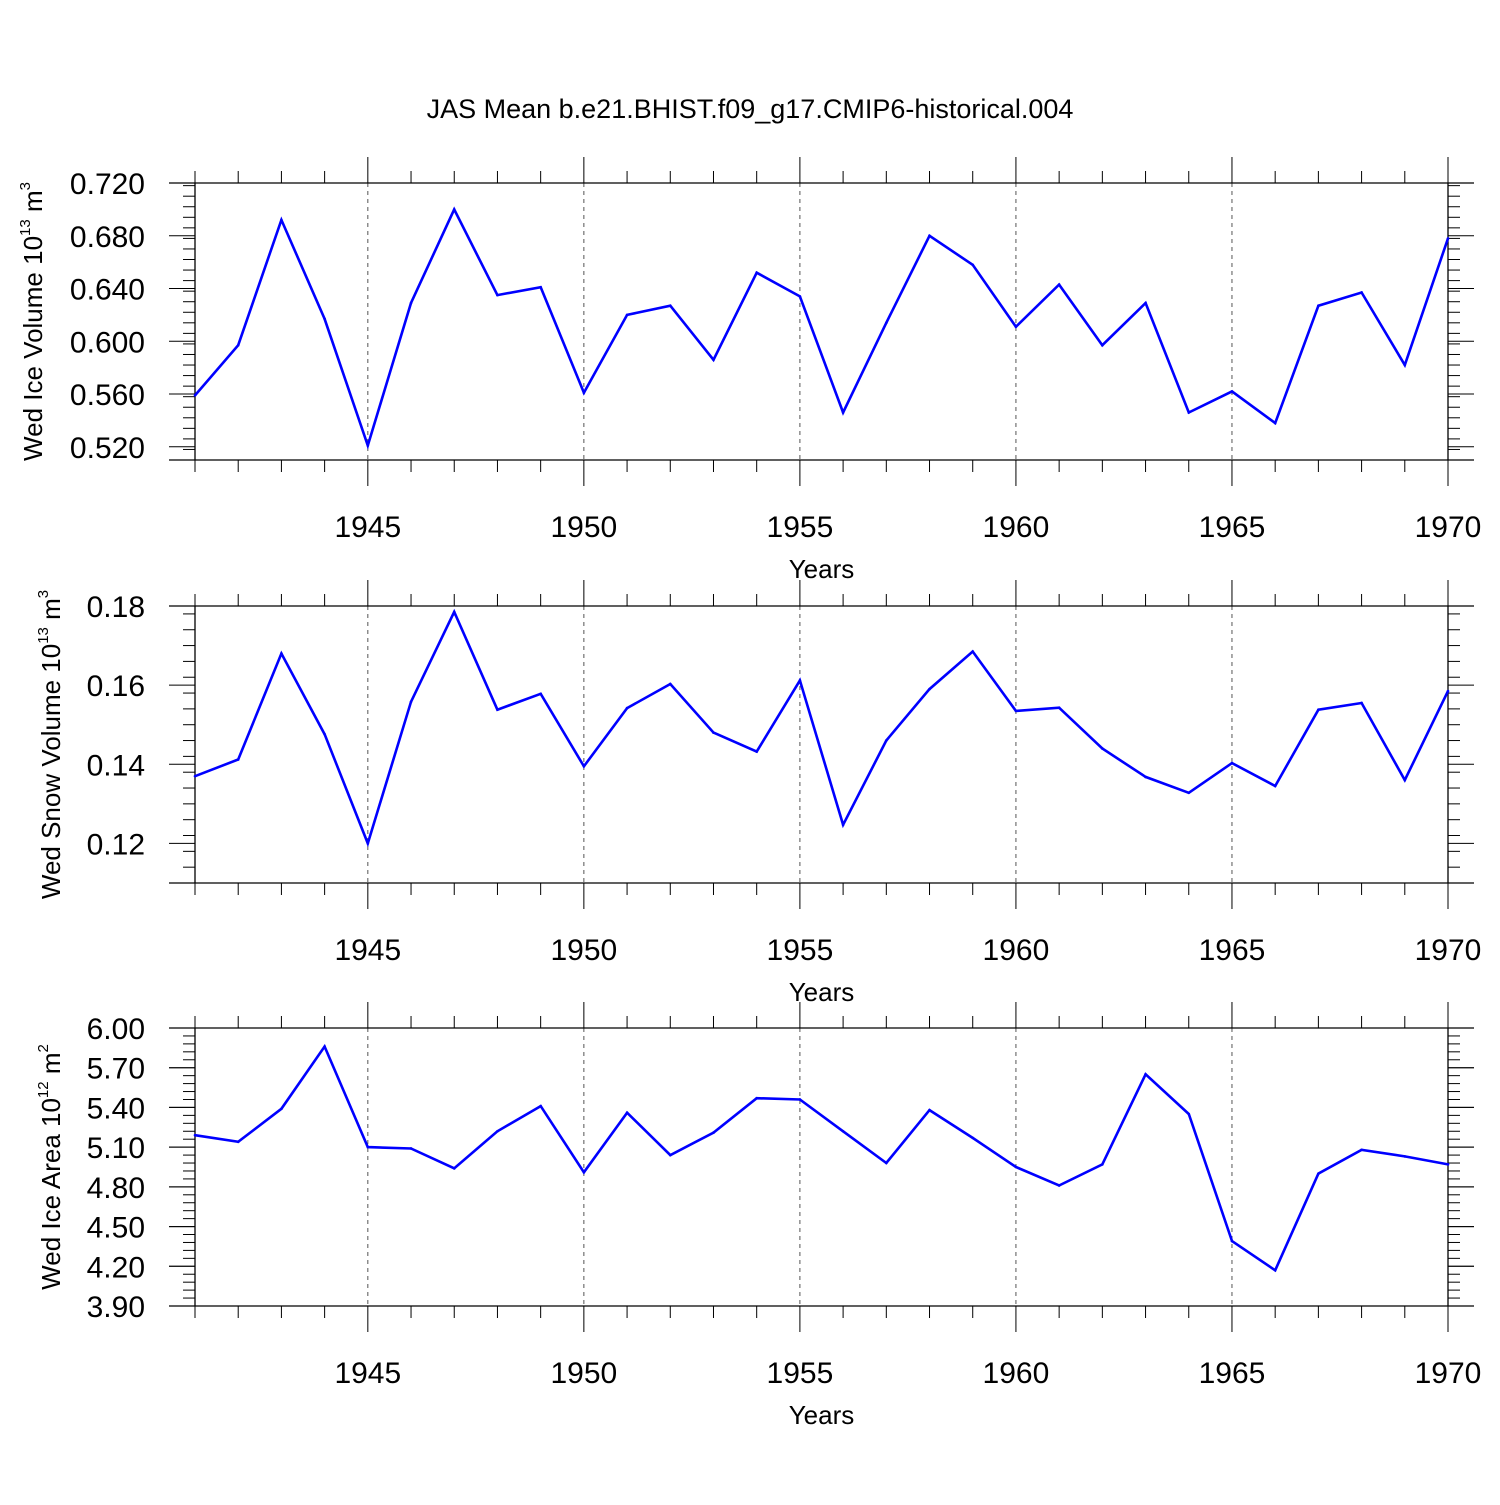  Describe the element at coordinates (116, 765) in the screenshot. I see `y-tick-label: 0.14` at that location.